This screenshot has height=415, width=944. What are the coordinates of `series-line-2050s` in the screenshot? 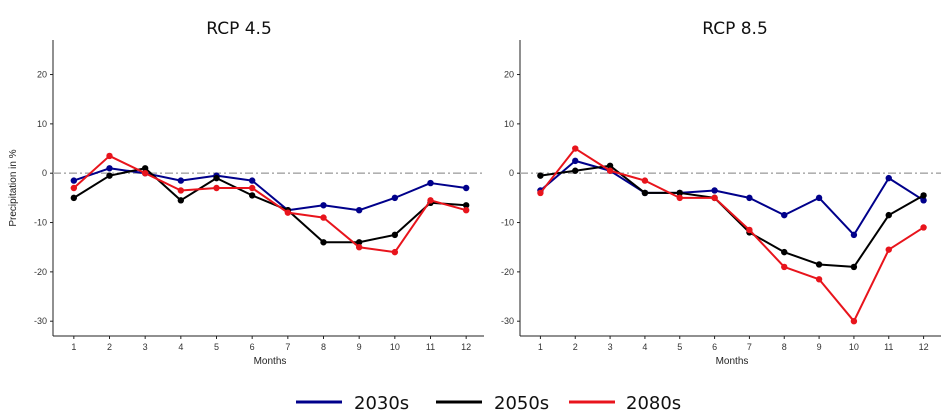 It's located at (270, 205).